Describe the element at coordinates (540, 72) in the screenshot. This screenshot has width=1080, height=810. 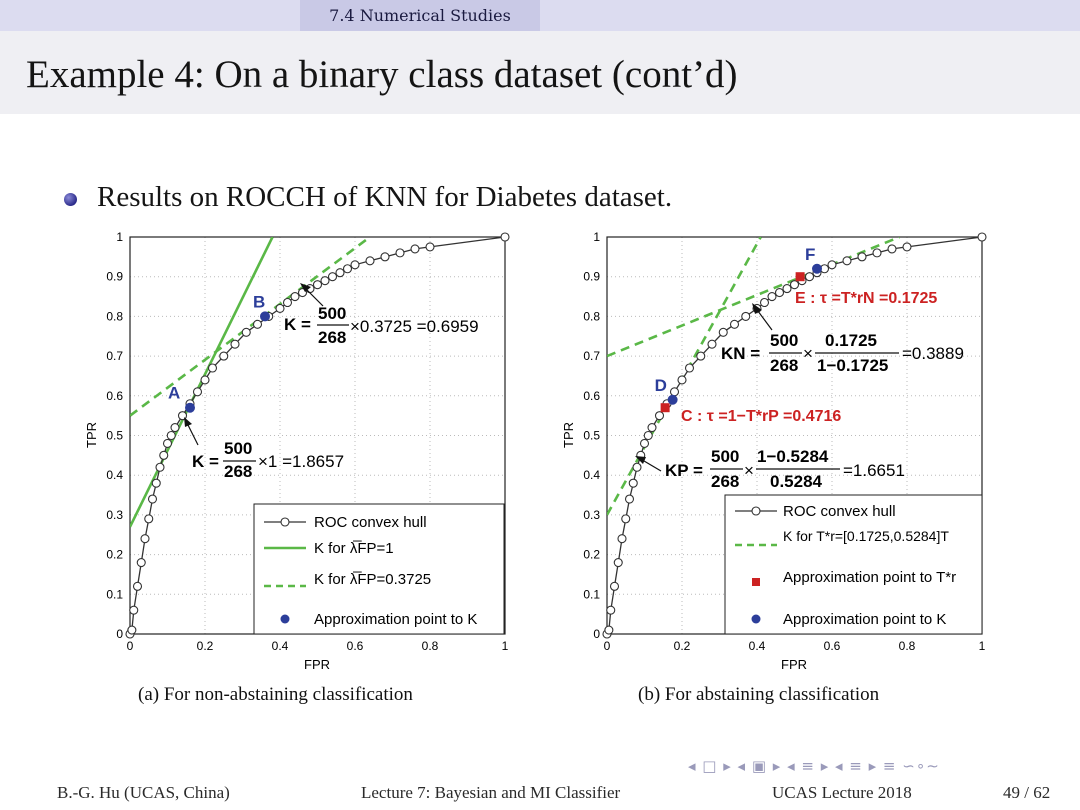
I see `title-bar` at that location.